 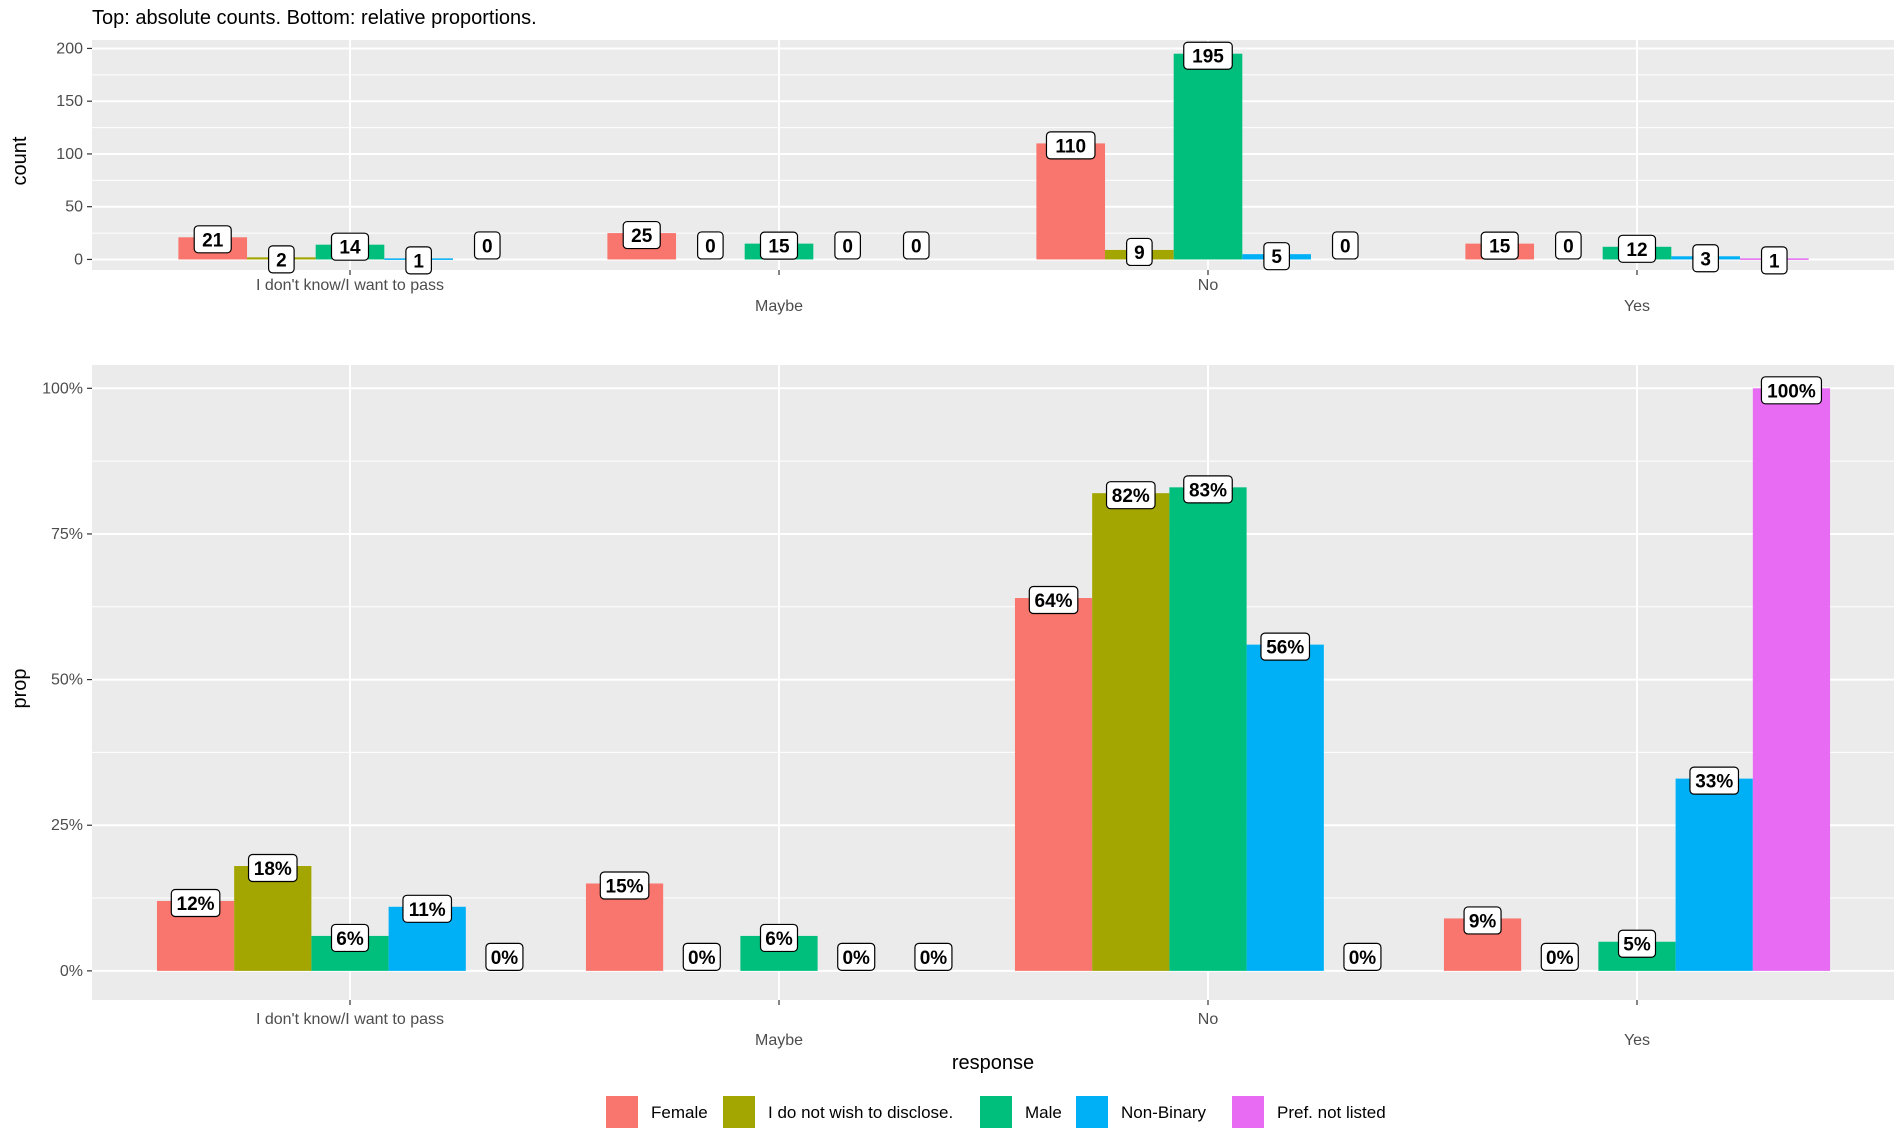 I want to click on data-label-text: 100%, so click(x=1791, y=391).